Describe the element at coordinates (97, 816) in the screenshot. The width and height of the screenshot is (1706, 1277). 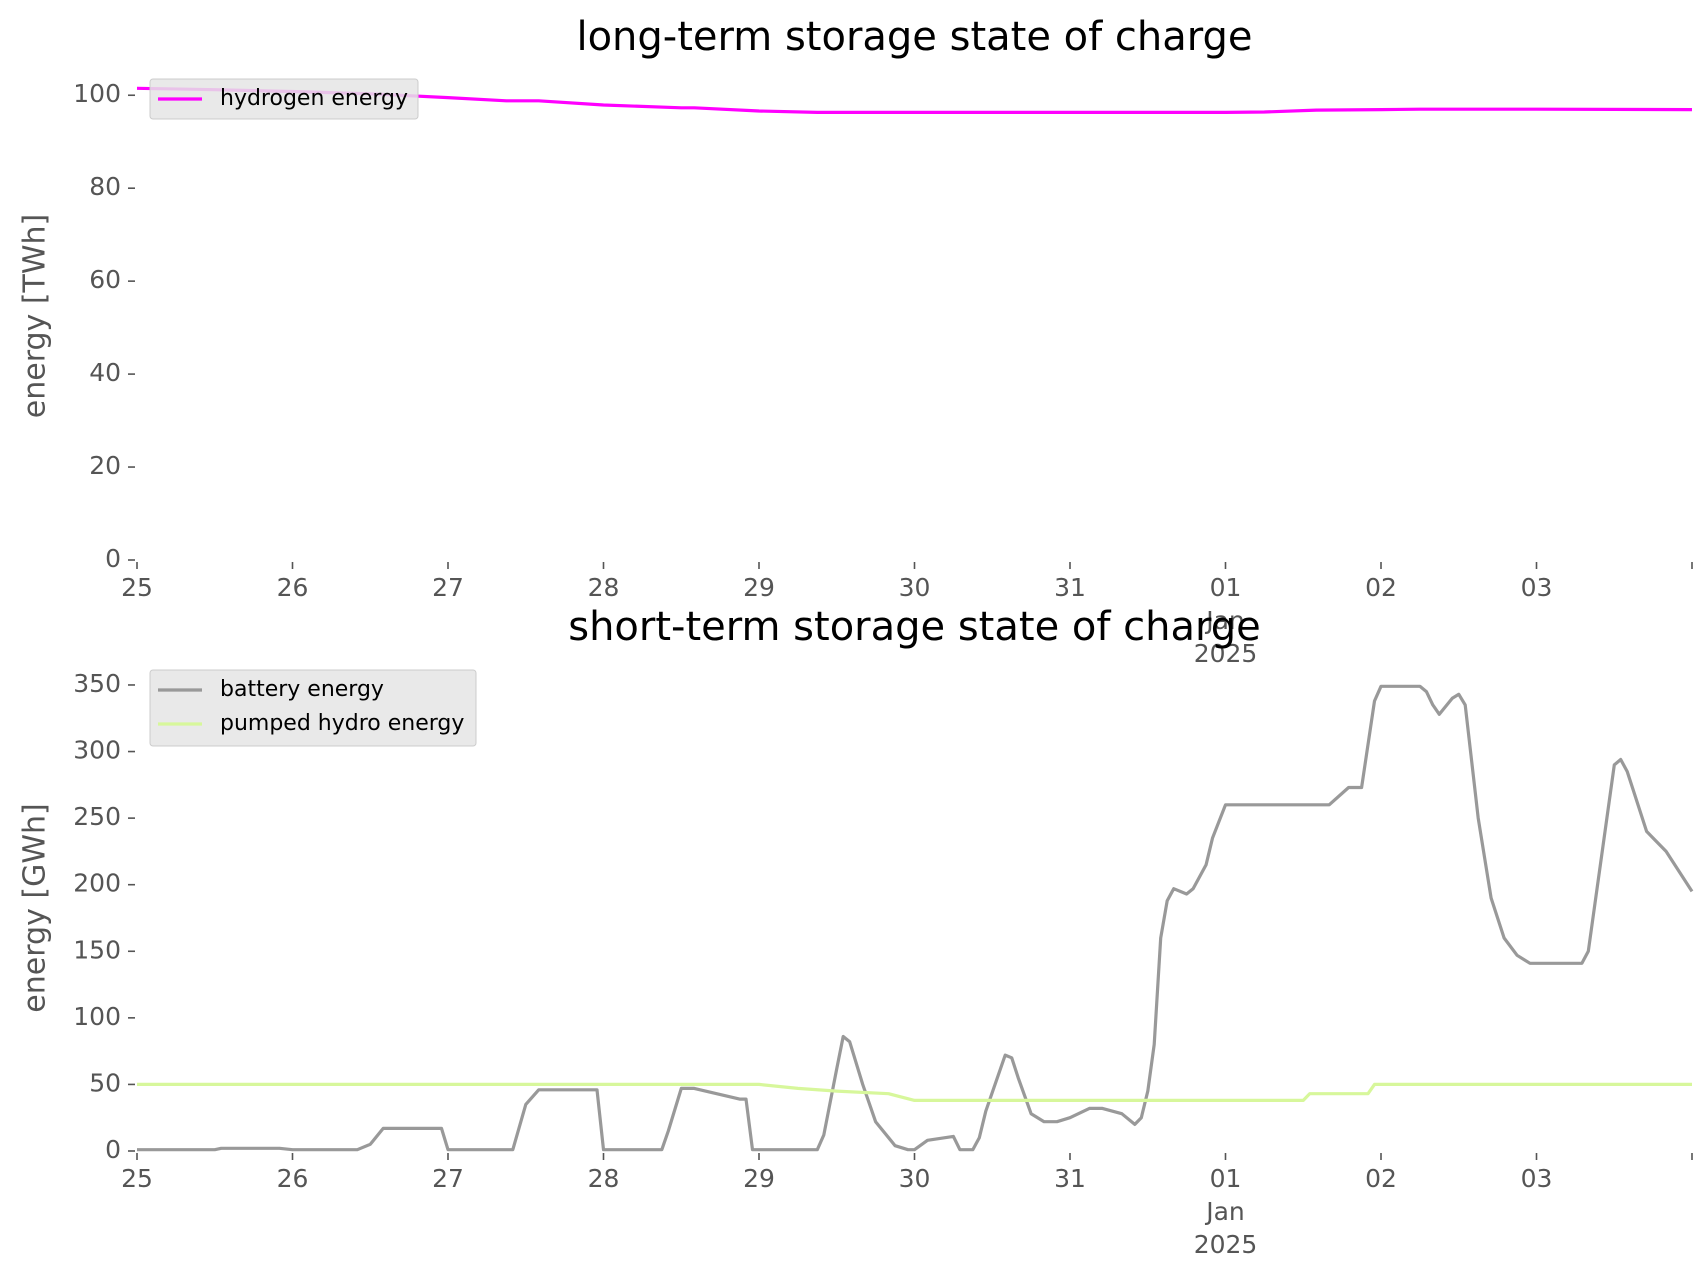
I see `y-tick-label: 250` at that location.